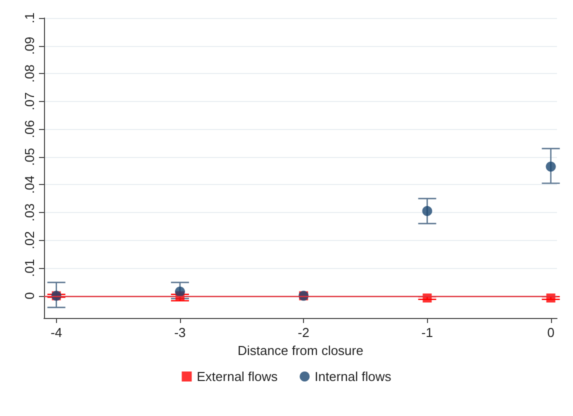 This screenshot has height=416, width=573. What do you see at coordinates (29, 45) in the screenshot?
I see `y-tick-label: .09` at bounding box center [29, 45].